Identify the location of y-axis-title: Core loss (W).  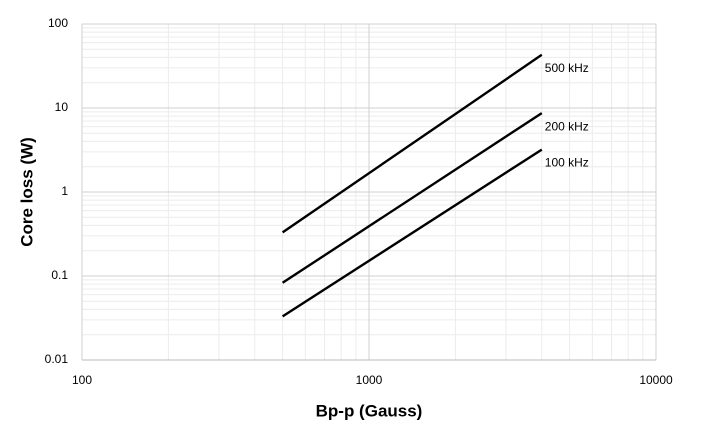
(26, 192).